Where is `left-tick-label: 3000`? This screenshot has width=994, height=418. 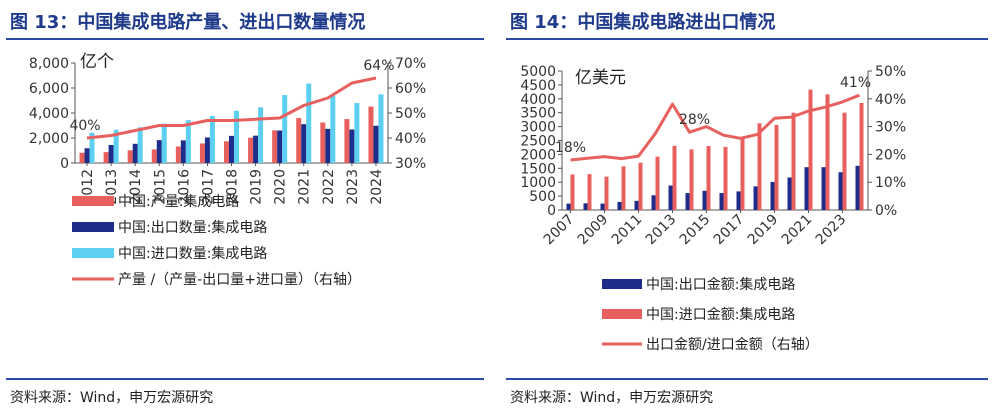 left-tick-label: 3000 is located at coordinates (538, 128).